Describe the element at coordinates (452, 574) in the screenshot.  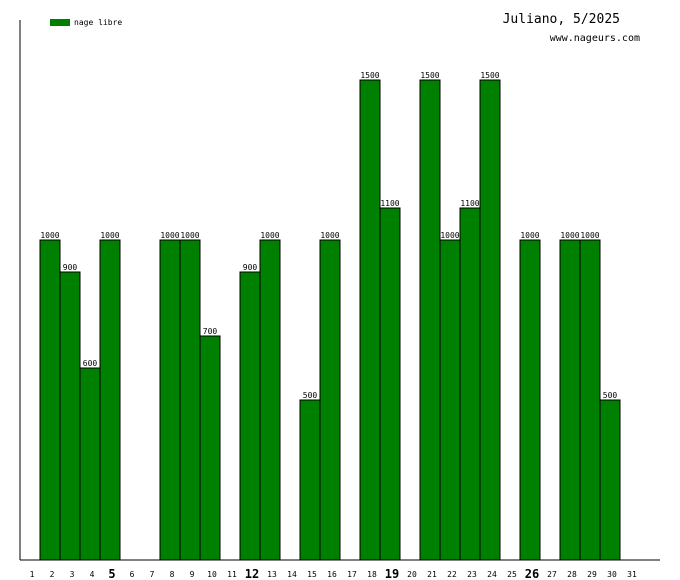
I see `x-tick-22: 22` at that location.